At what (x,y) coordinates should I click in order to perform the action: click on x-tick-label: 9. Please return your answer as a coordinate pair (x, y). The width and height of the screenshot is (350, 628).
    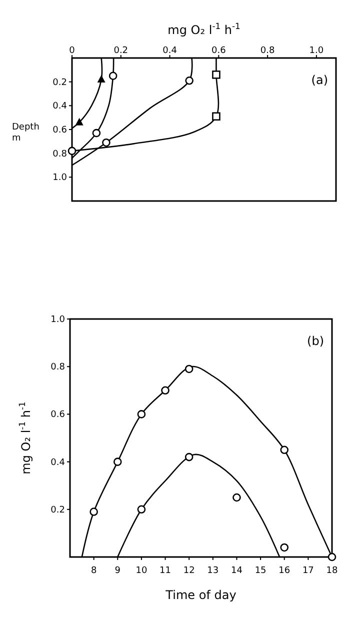
    Looking at the image, I should click on (117, 571).